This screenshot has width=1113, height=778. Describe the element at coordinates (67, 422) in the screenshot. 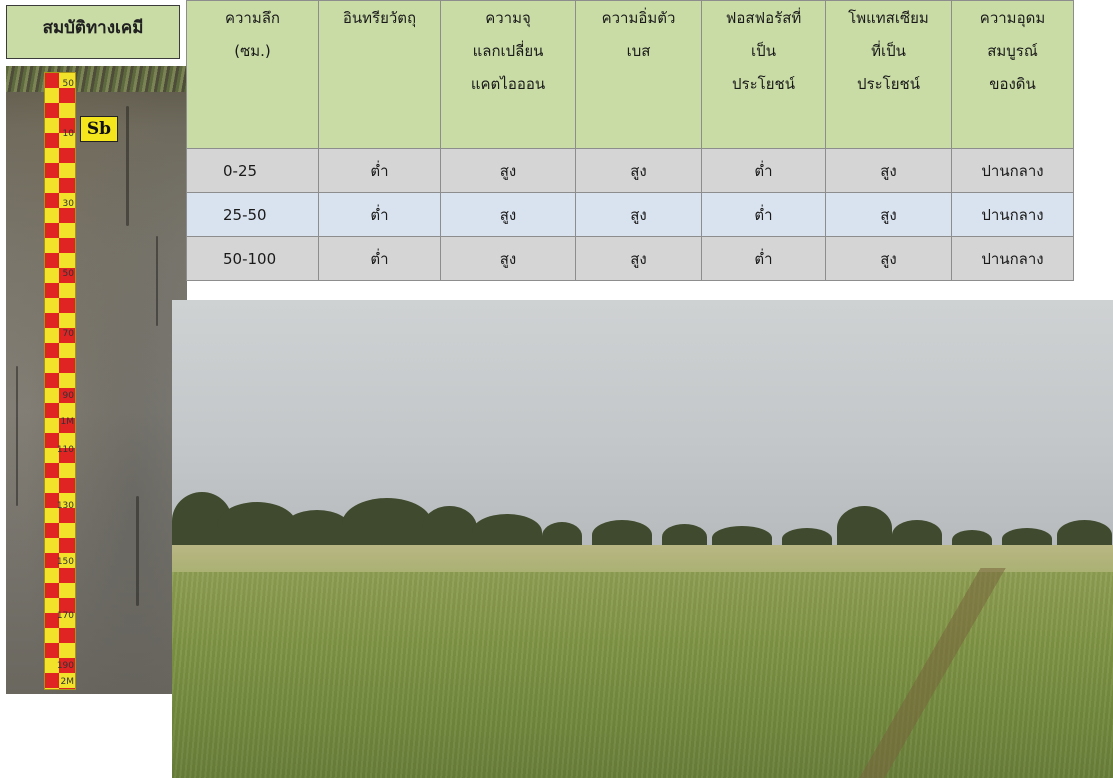

I see `ruler-mark: 1M` at that location.